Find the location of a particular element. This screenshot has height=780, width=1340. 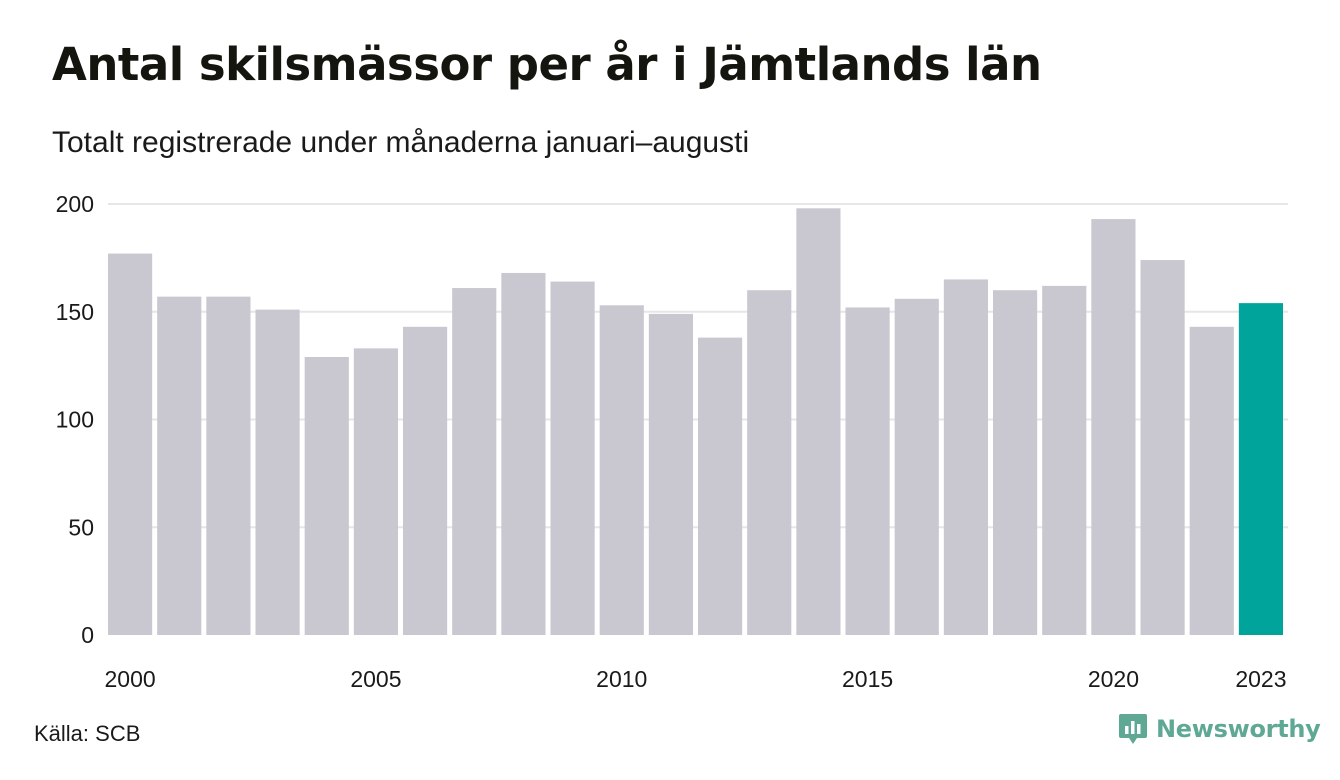

brand-name: Newsworthy is located at coordinates (1238, 729).